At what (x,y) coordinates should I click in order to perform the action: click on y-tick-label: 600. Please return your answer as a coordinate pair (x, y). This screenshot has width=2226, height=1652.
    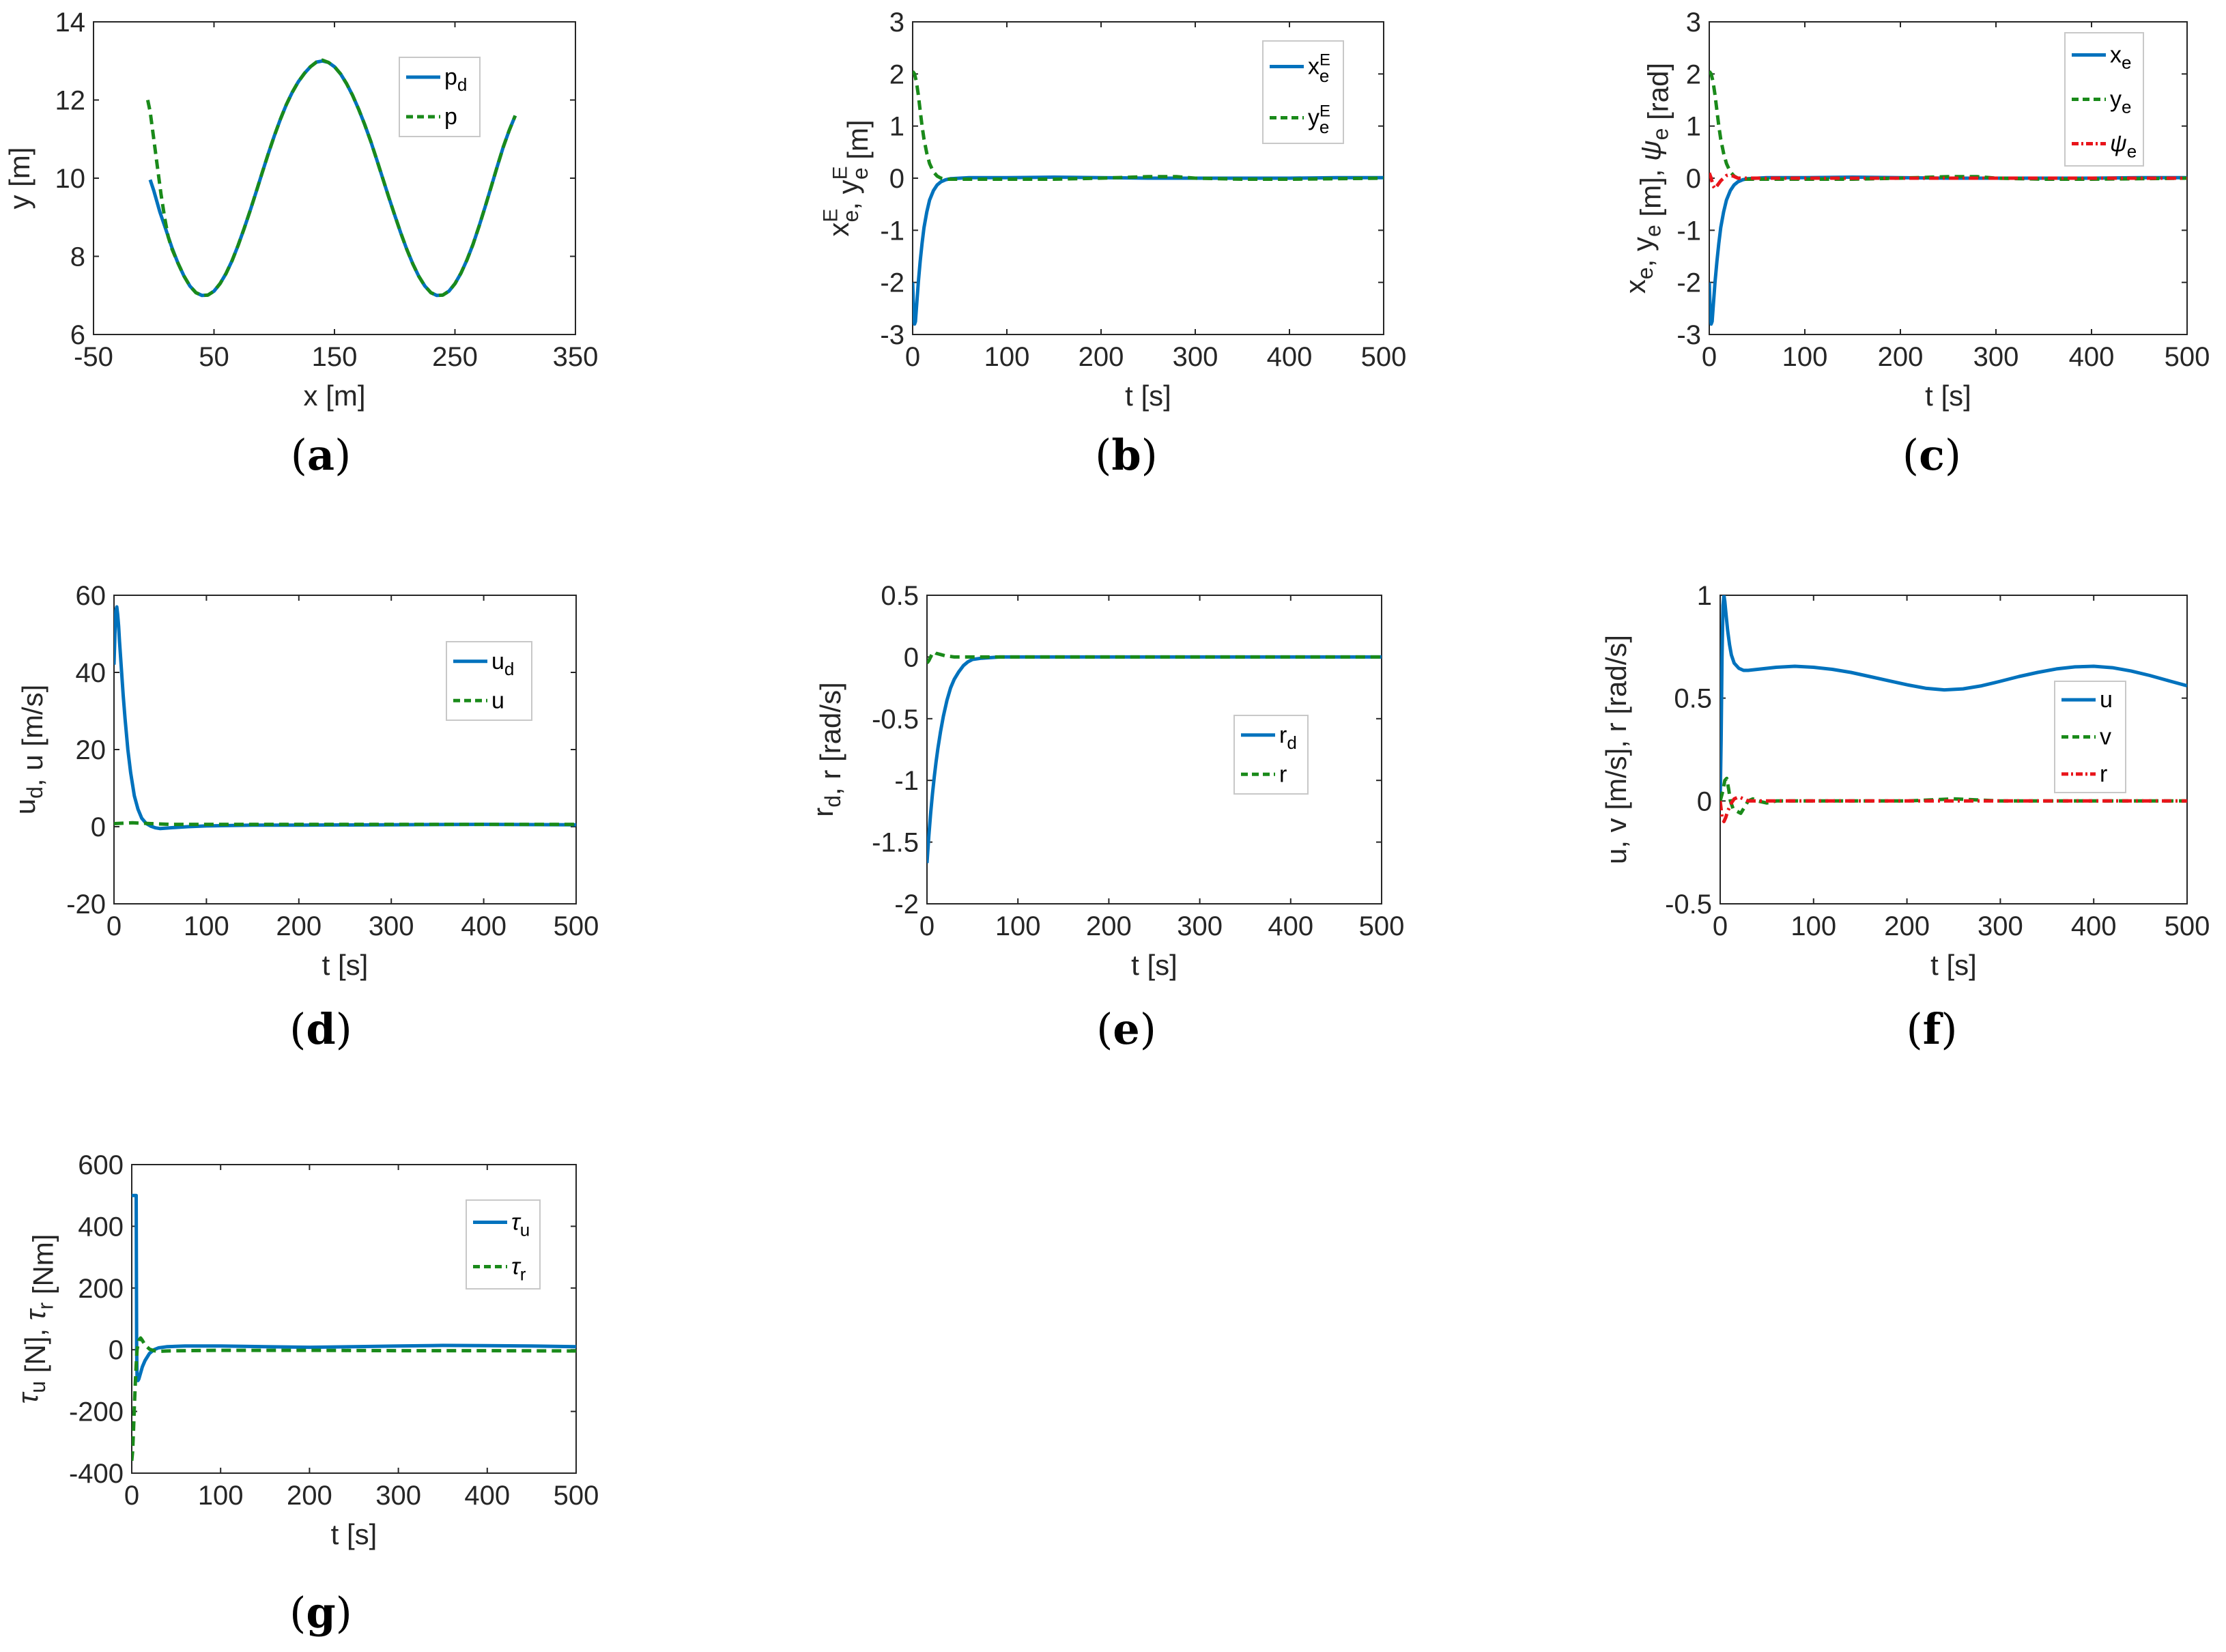
    Looking at the image, I should click on (101, 1165).